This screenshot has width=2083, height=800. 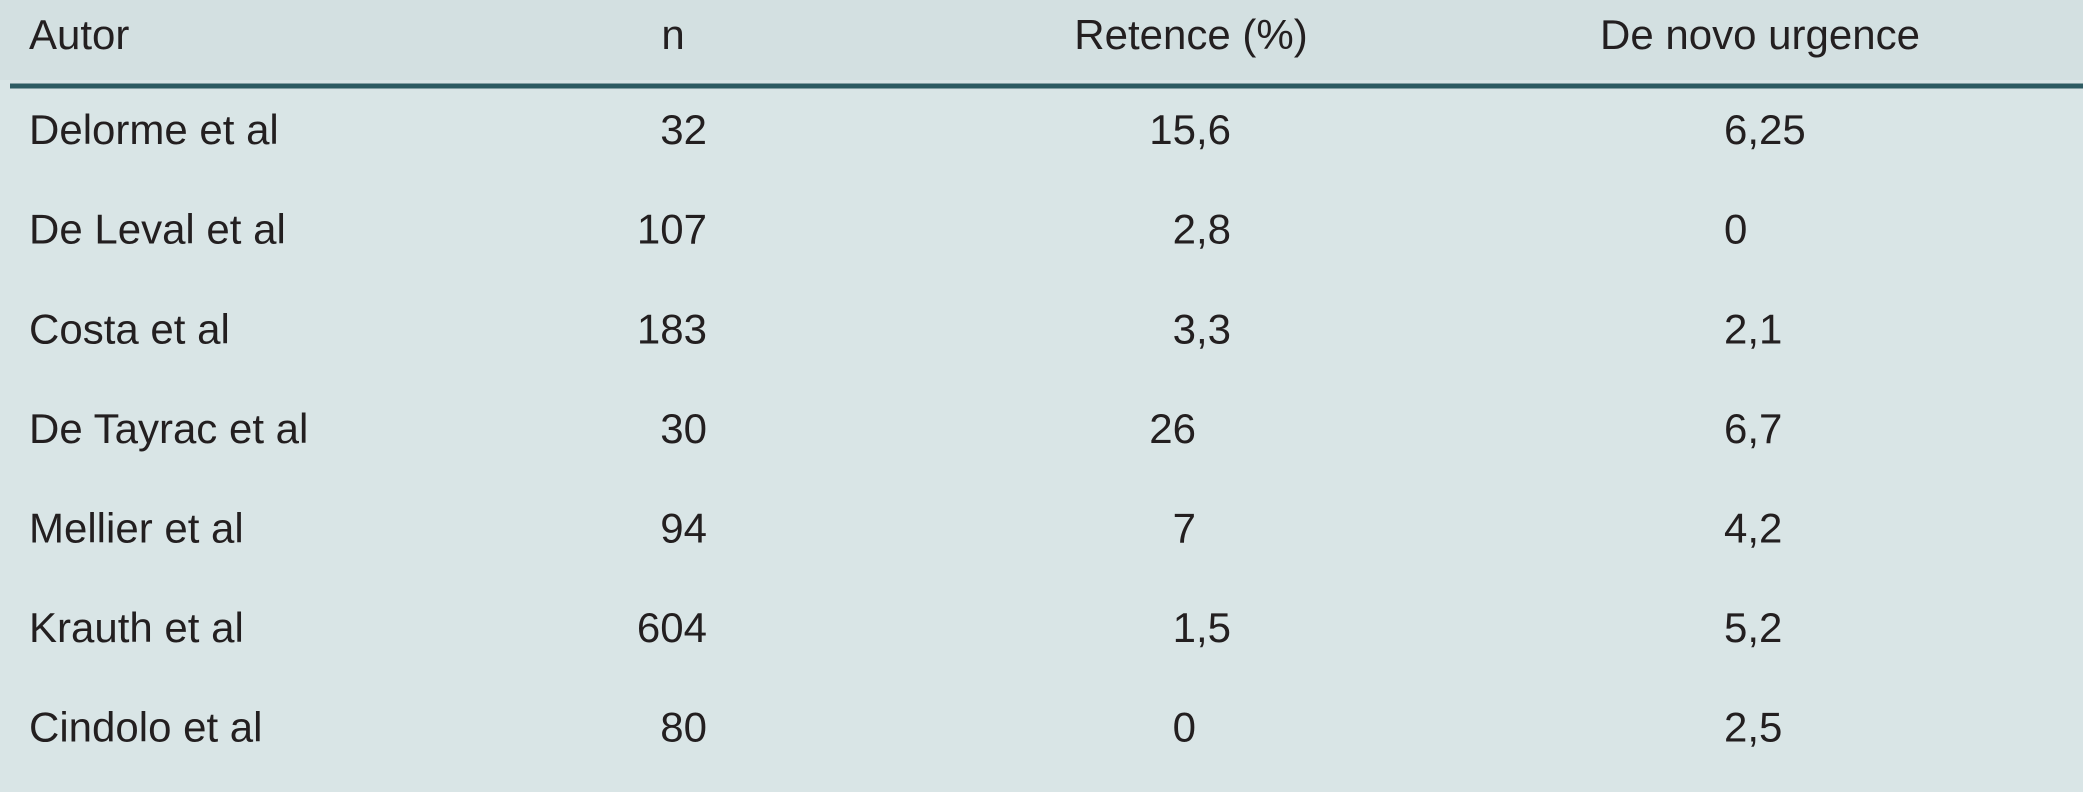 I want to click on urgence-cell: 4,2, so click(x=1753, y=527).